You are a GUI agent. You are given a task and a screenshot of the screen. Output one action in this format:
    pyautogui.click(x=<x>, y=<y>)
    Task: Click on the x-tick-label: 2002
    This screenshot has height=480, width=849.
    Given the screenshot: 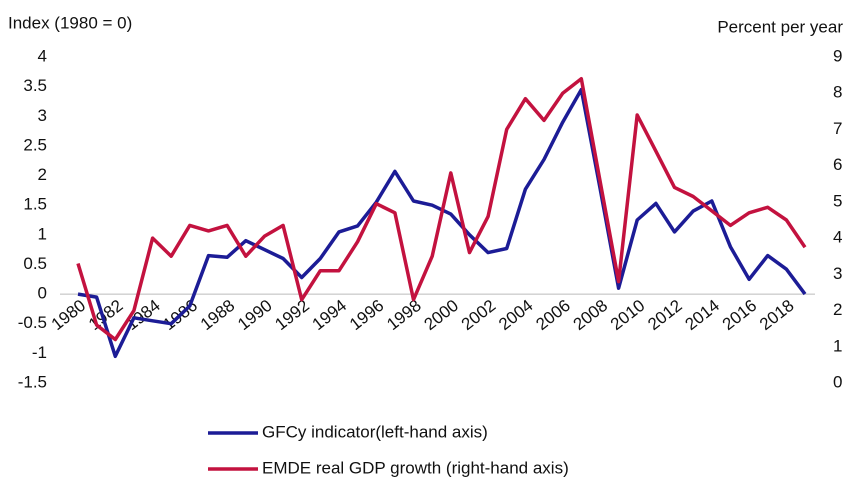 What is the action you would take?
    pyautogui.click(x=479, y=315)
    